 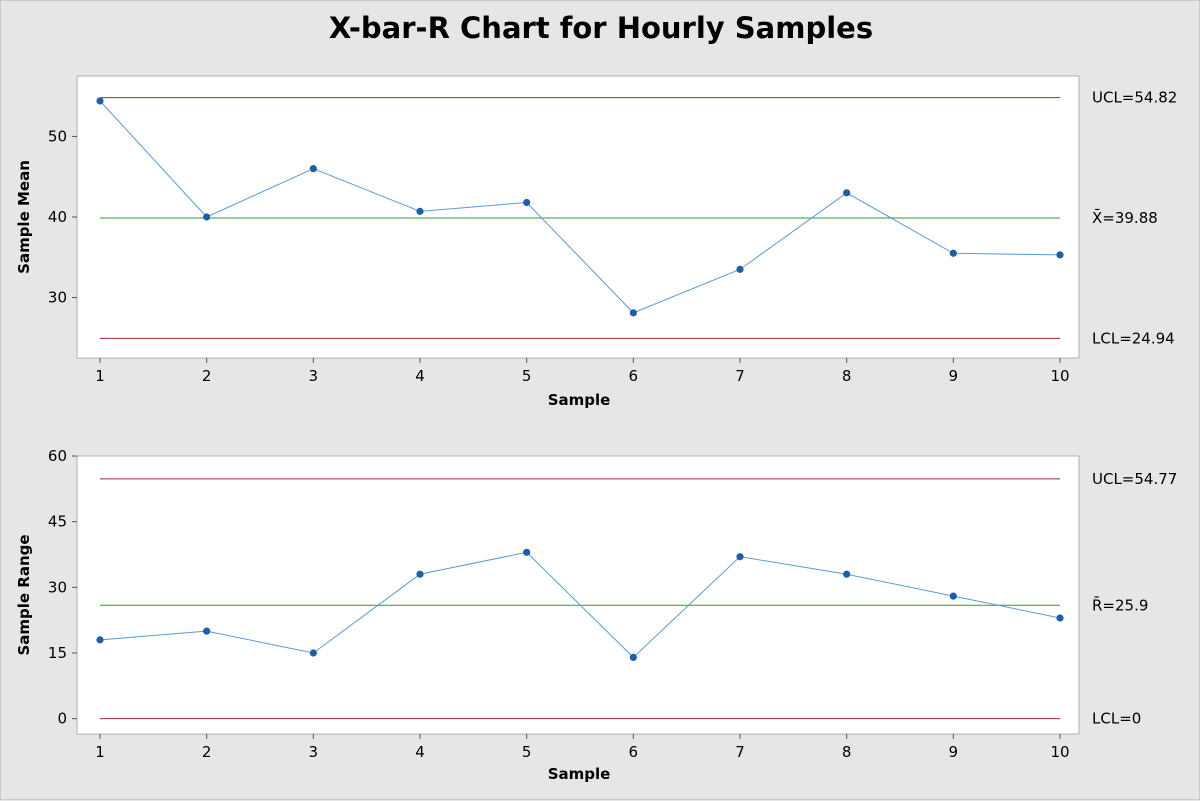 What do you see at coordinates (314, 376) in the screenshot?
I see `xbar-xtick-label: 3` at bounding box center [314, 376].